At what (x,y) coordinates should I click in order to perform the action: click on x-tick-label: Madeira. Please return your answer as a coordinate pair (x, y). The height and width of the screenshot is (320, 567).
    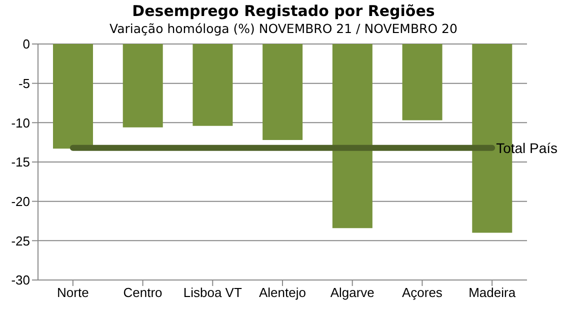
    Looking at the image, I should click on (492, 292).